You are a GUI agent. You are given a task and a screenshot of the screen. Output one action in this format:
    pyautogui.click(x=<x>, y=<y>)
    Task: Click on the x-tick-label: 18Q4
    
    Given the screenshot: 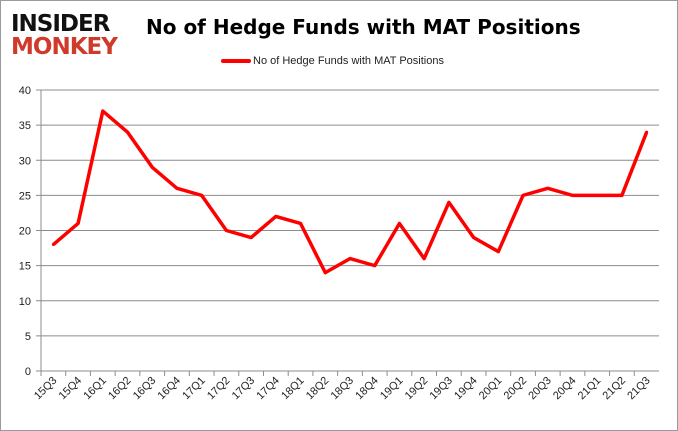 What is the action you would take?
    pyautogui.click(x=367, y=389)
    